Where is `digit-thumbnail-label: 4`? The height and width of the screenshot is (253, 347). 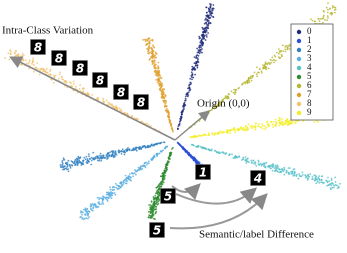
digit-thumbnail-label: 4 is located at coordinates (257, 179).